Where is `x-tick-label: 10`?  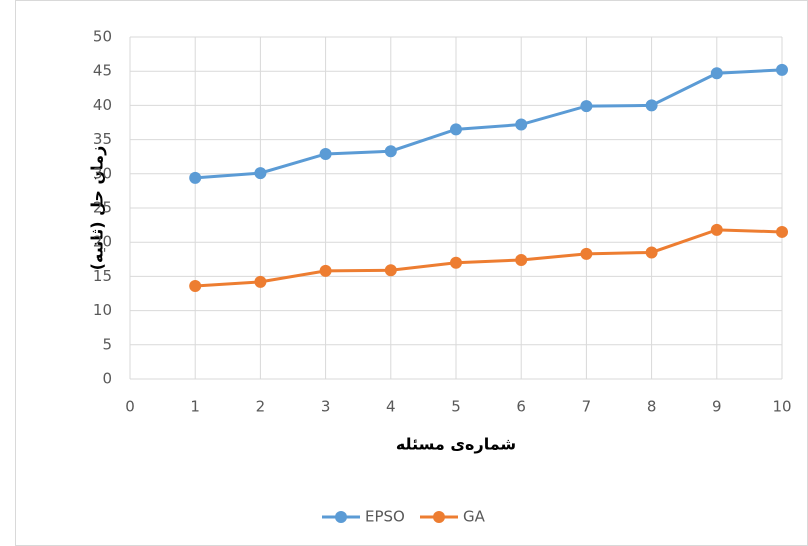
x-tick-label: 10 is located at coordinates (781, 407).